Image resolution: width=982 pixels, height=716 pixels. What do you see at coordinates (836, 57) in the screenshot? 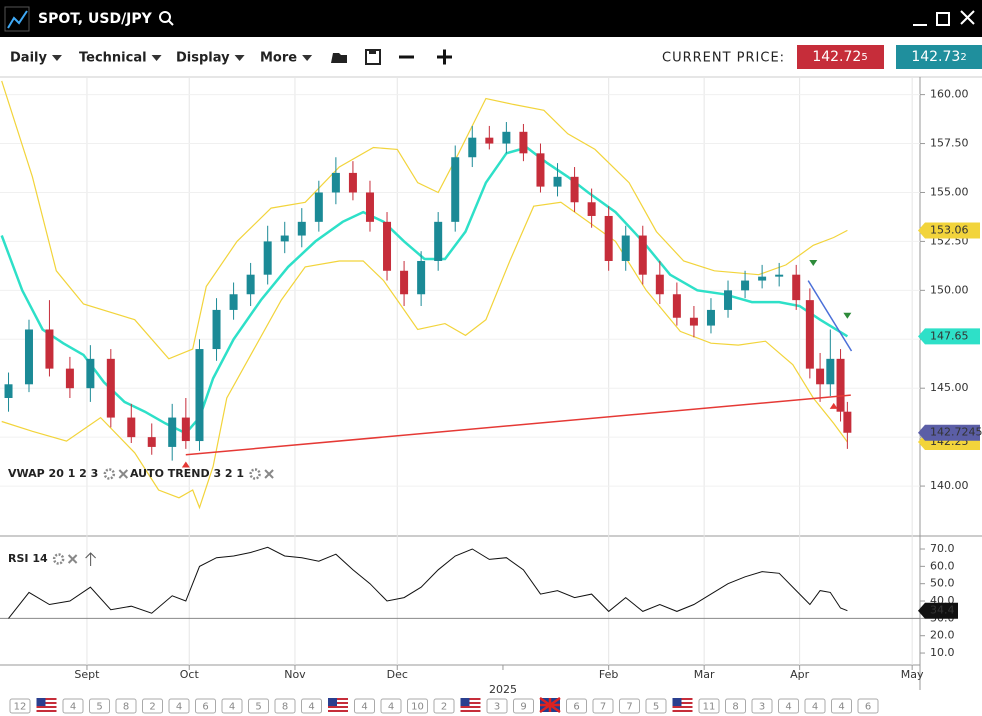
I see `bid: 142.72` at bounding box center [836, 57].